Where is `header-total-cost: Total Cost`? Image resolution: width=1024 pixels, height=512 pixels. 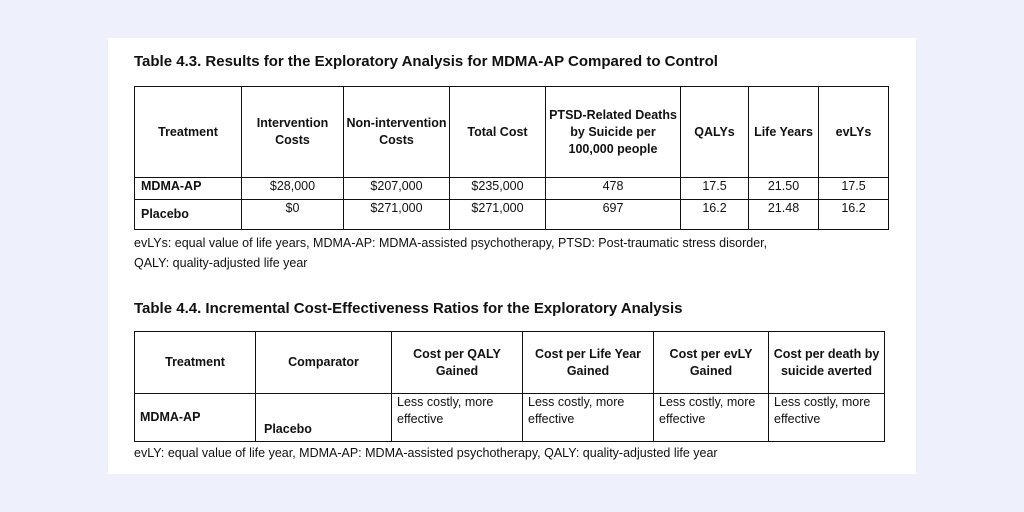
header-total-cost: Total Cost is located at coordinates (497, 132).